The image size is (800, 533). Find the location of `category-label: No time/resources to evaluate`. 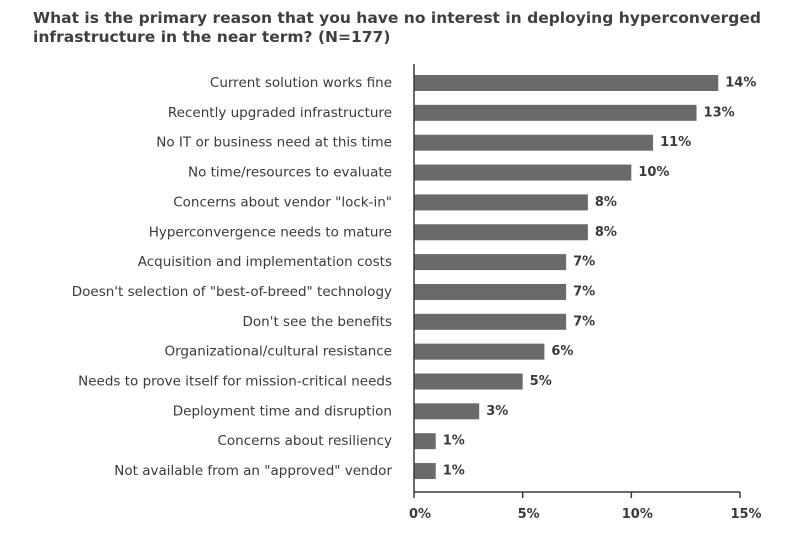

category-label: No time/resources to evaluate is located at coordinates (290, 173).